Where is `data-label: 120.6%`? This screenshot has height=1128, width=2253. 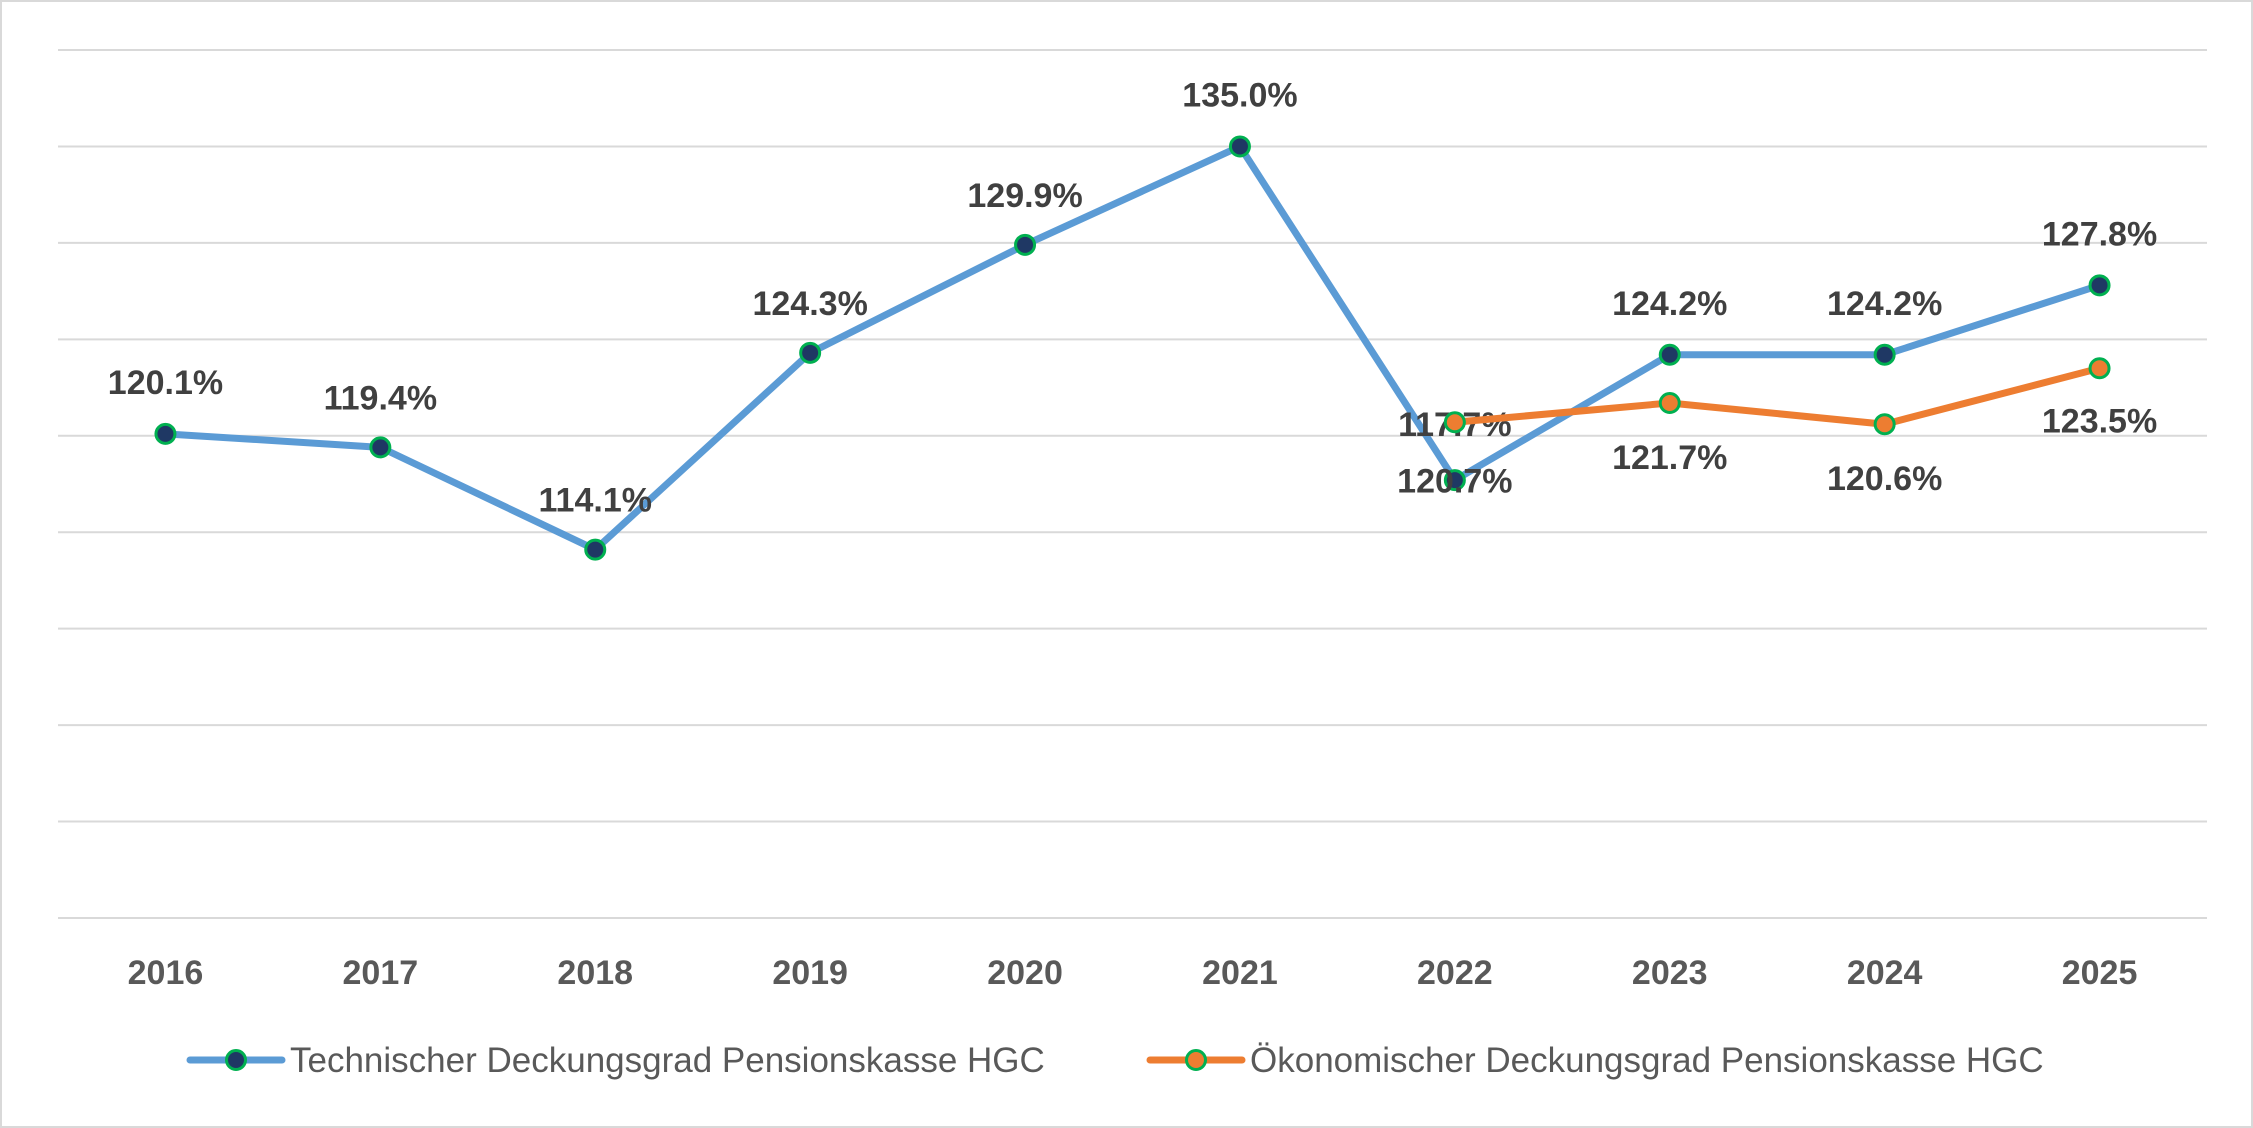 data-label: 120.6% is located at coordinates (1884, 479).